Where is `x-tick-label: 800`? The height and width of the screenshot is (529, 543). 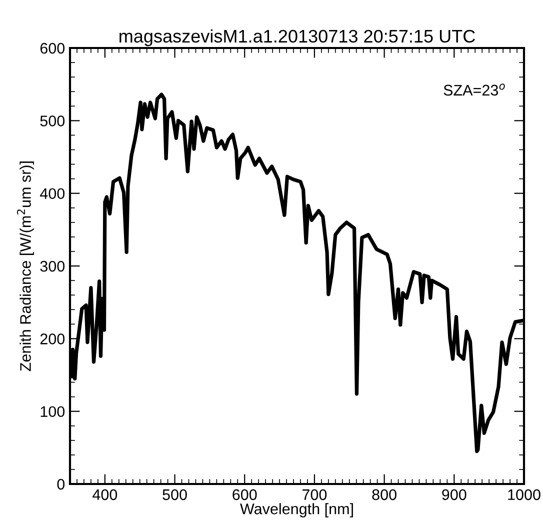
x-tick-label: 800 is located at coordinates (384, 494).